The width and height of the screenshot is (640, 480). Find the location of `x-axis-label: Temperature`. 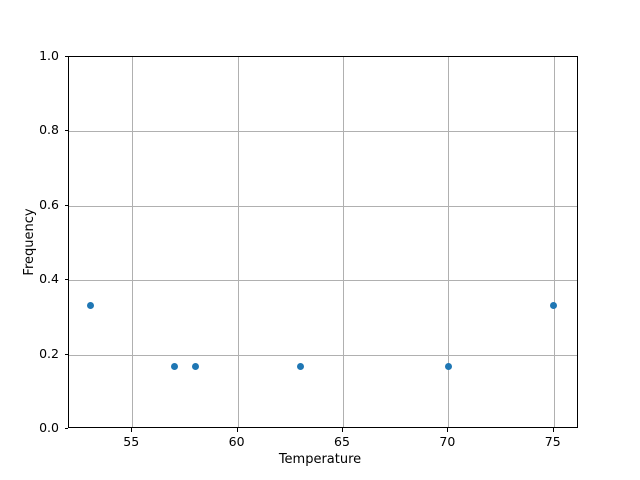

x-axis-label: Temperature is located at coordinates (320, 459).